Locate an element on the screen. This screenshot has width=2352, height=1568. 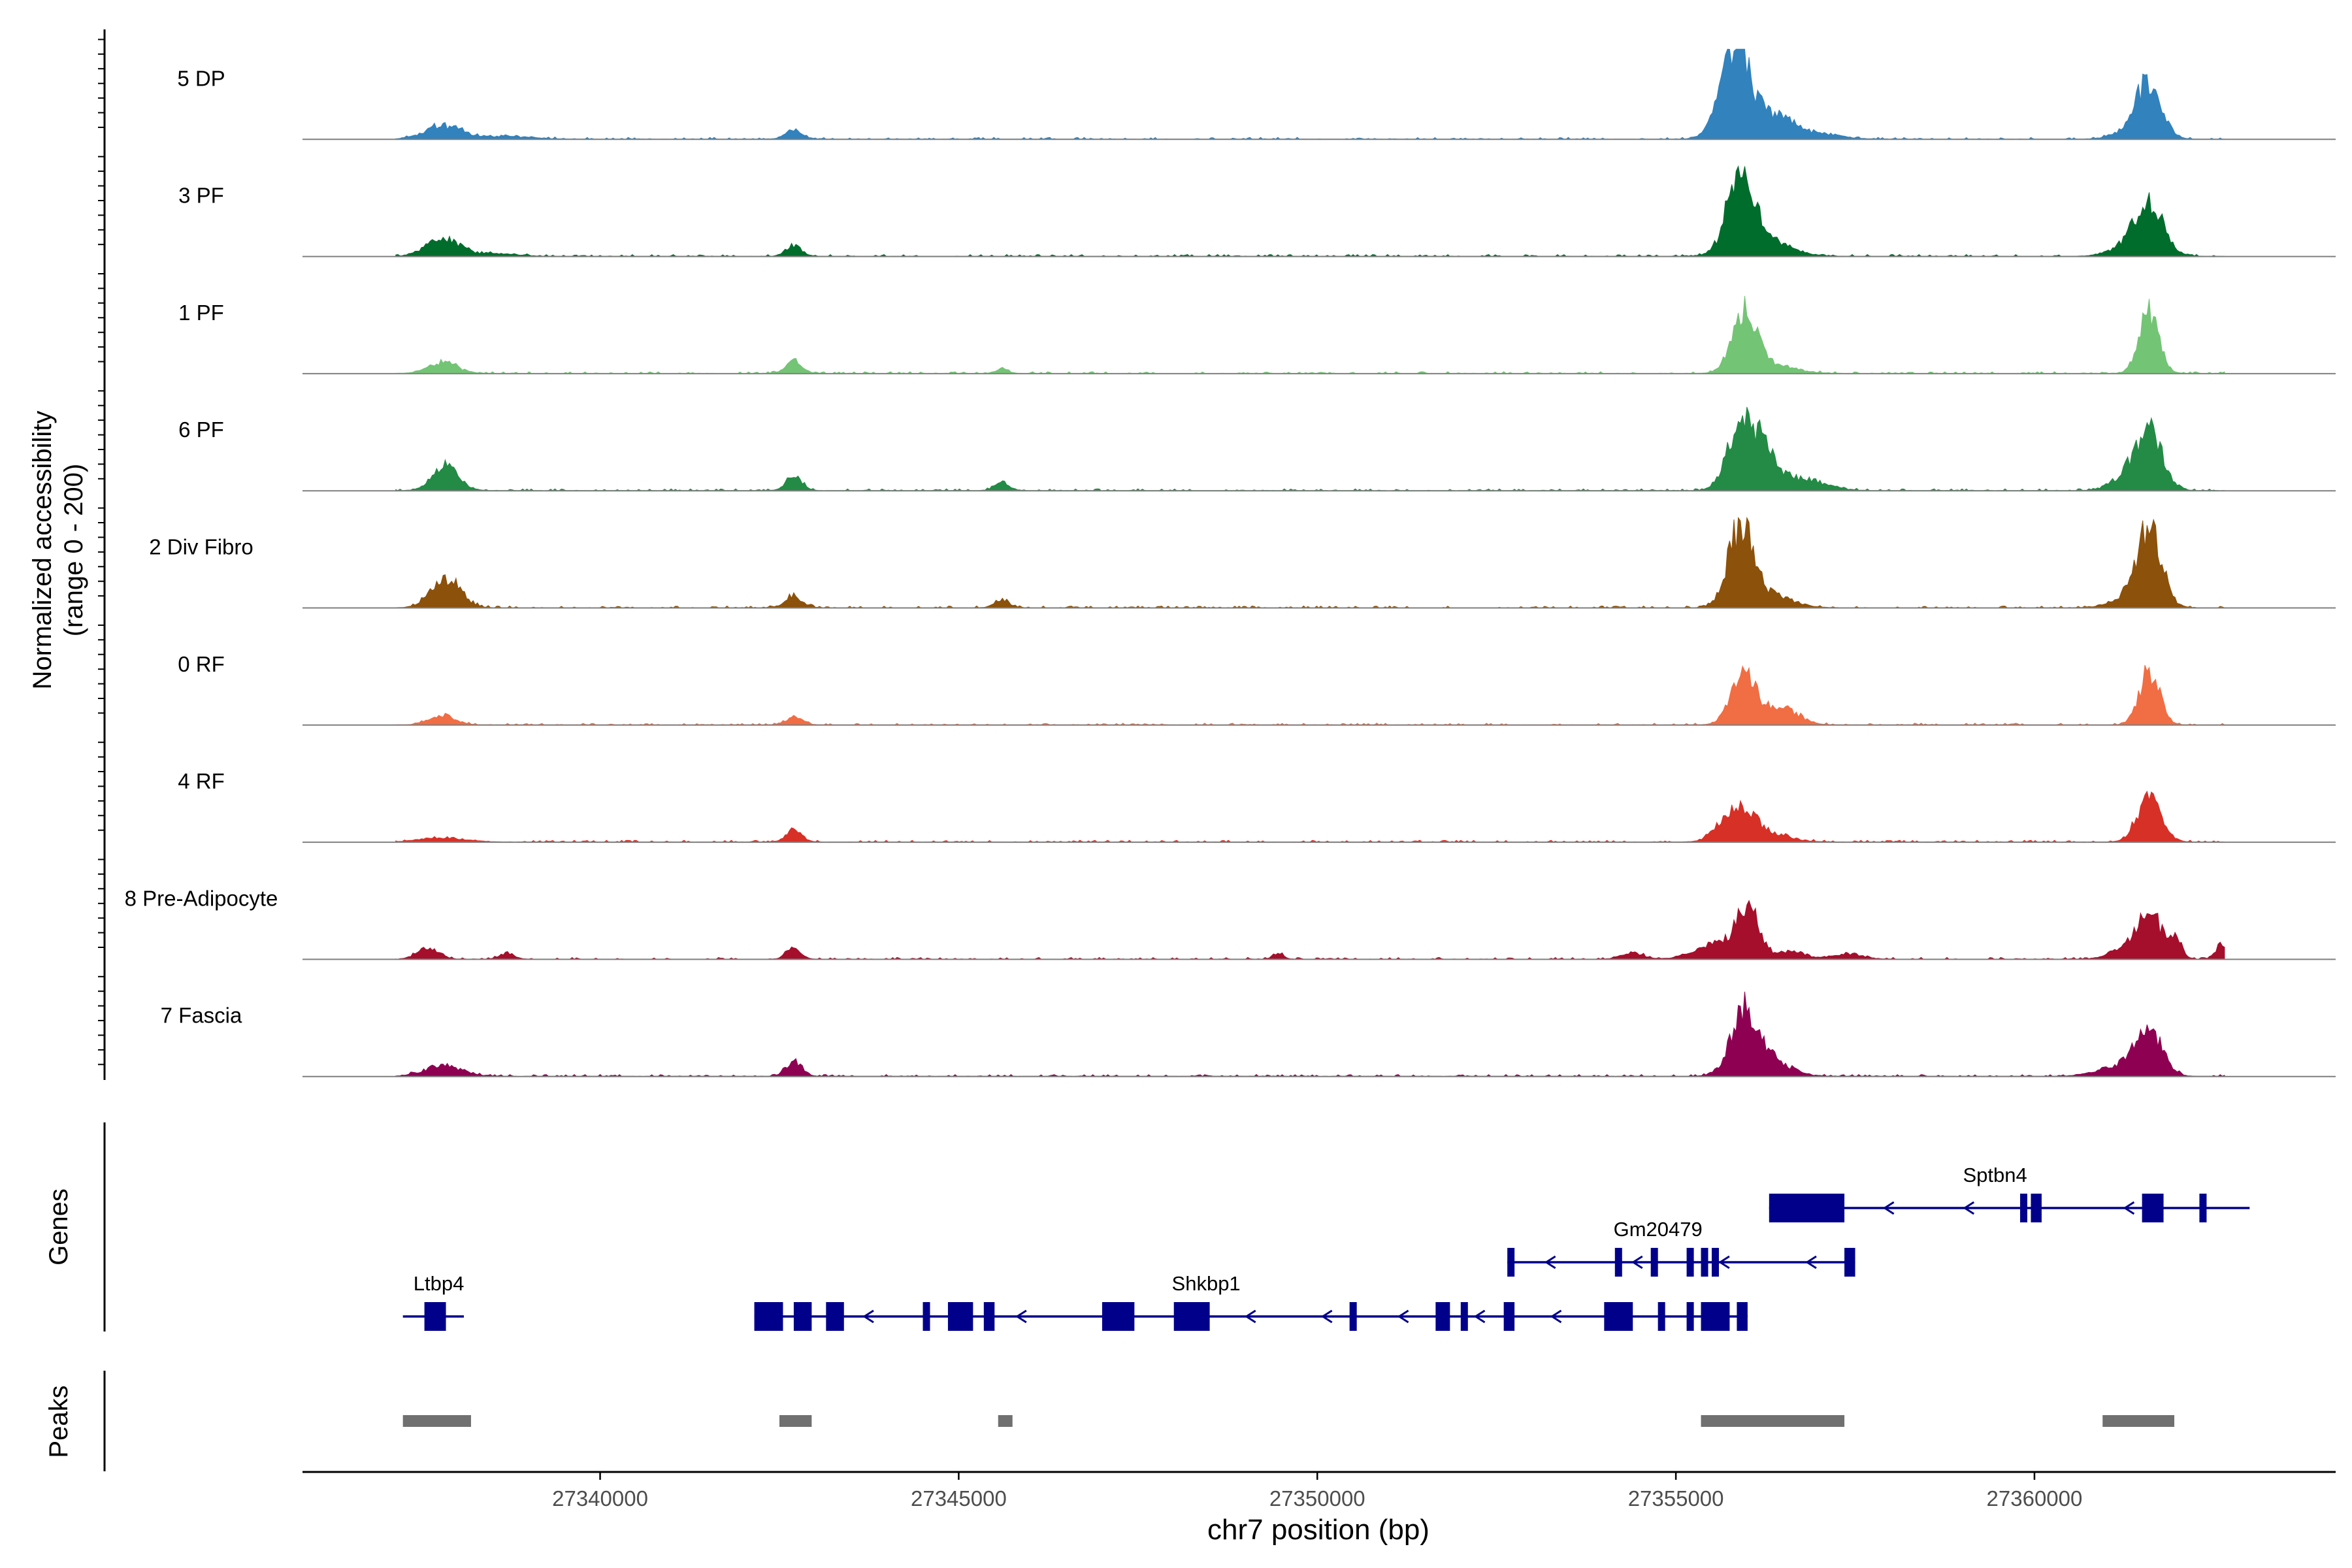
track-4-rf: 4 RF is located at coordinates (1257, 806).